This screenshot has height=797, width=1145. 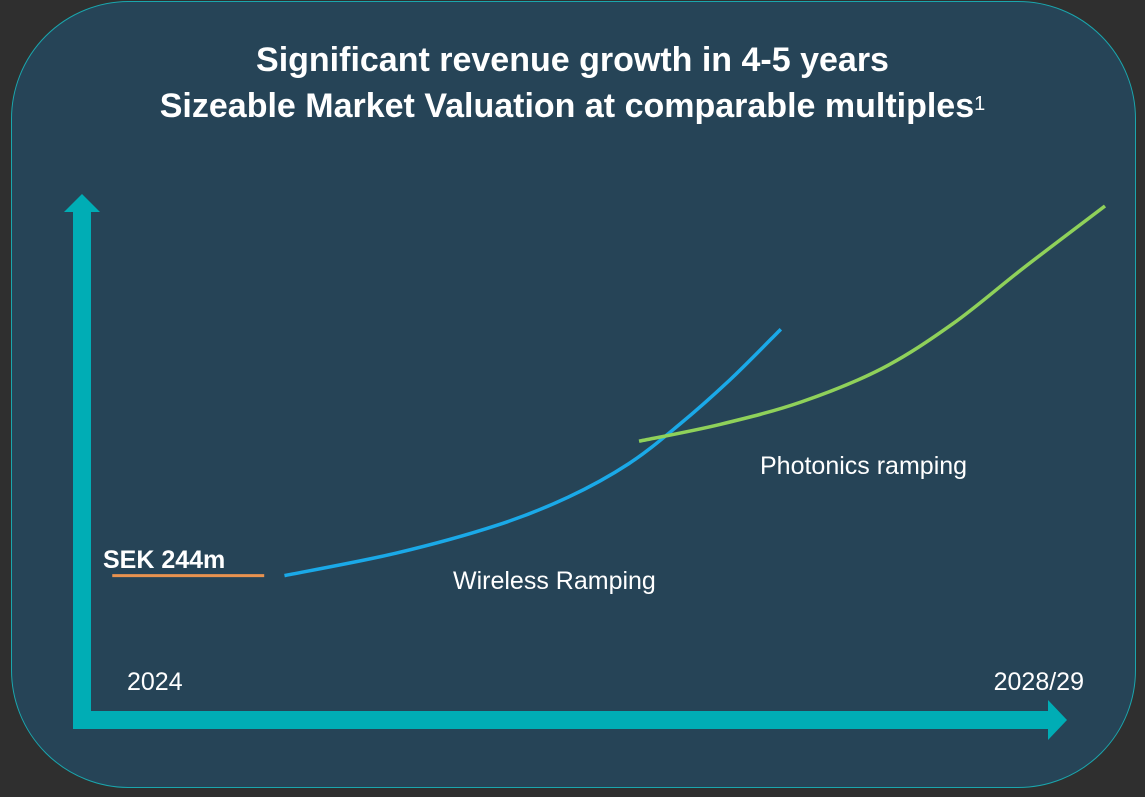 I want to click on y-axis, so click(x=82, y=468).